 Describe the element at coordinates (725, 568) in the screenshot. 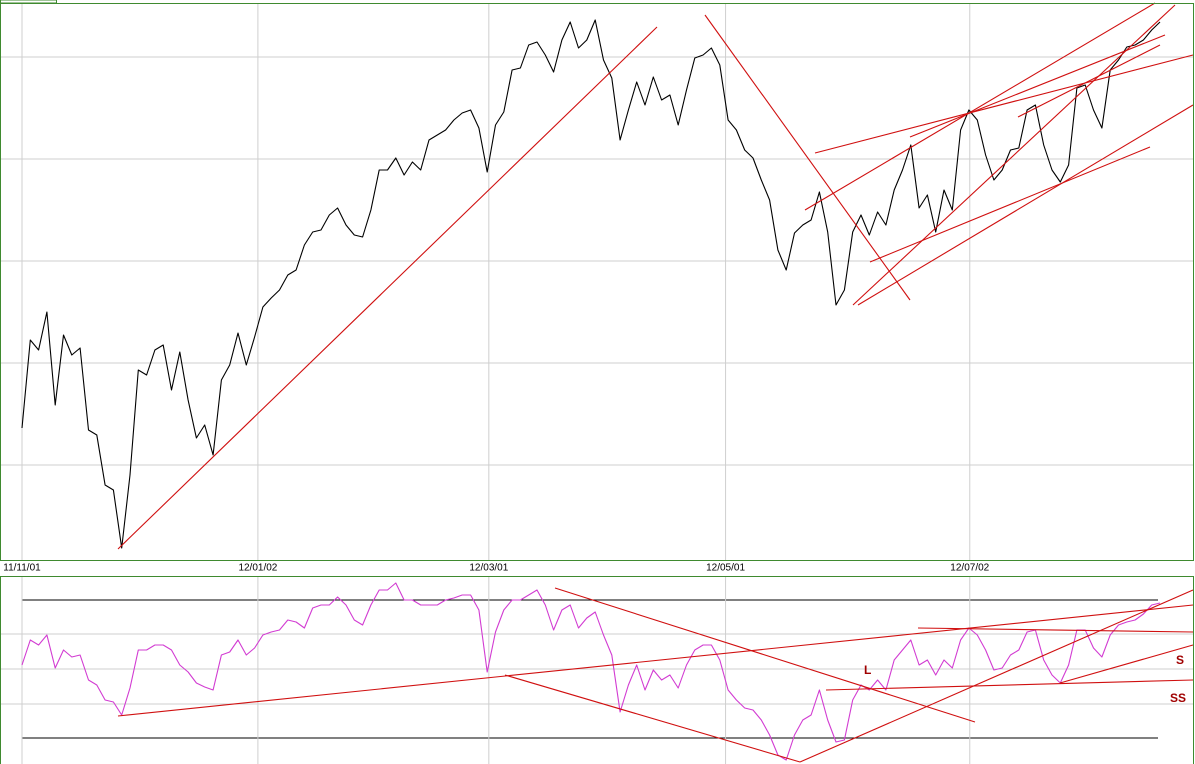

I see `x-tick-label: 12/05/01` at that location.